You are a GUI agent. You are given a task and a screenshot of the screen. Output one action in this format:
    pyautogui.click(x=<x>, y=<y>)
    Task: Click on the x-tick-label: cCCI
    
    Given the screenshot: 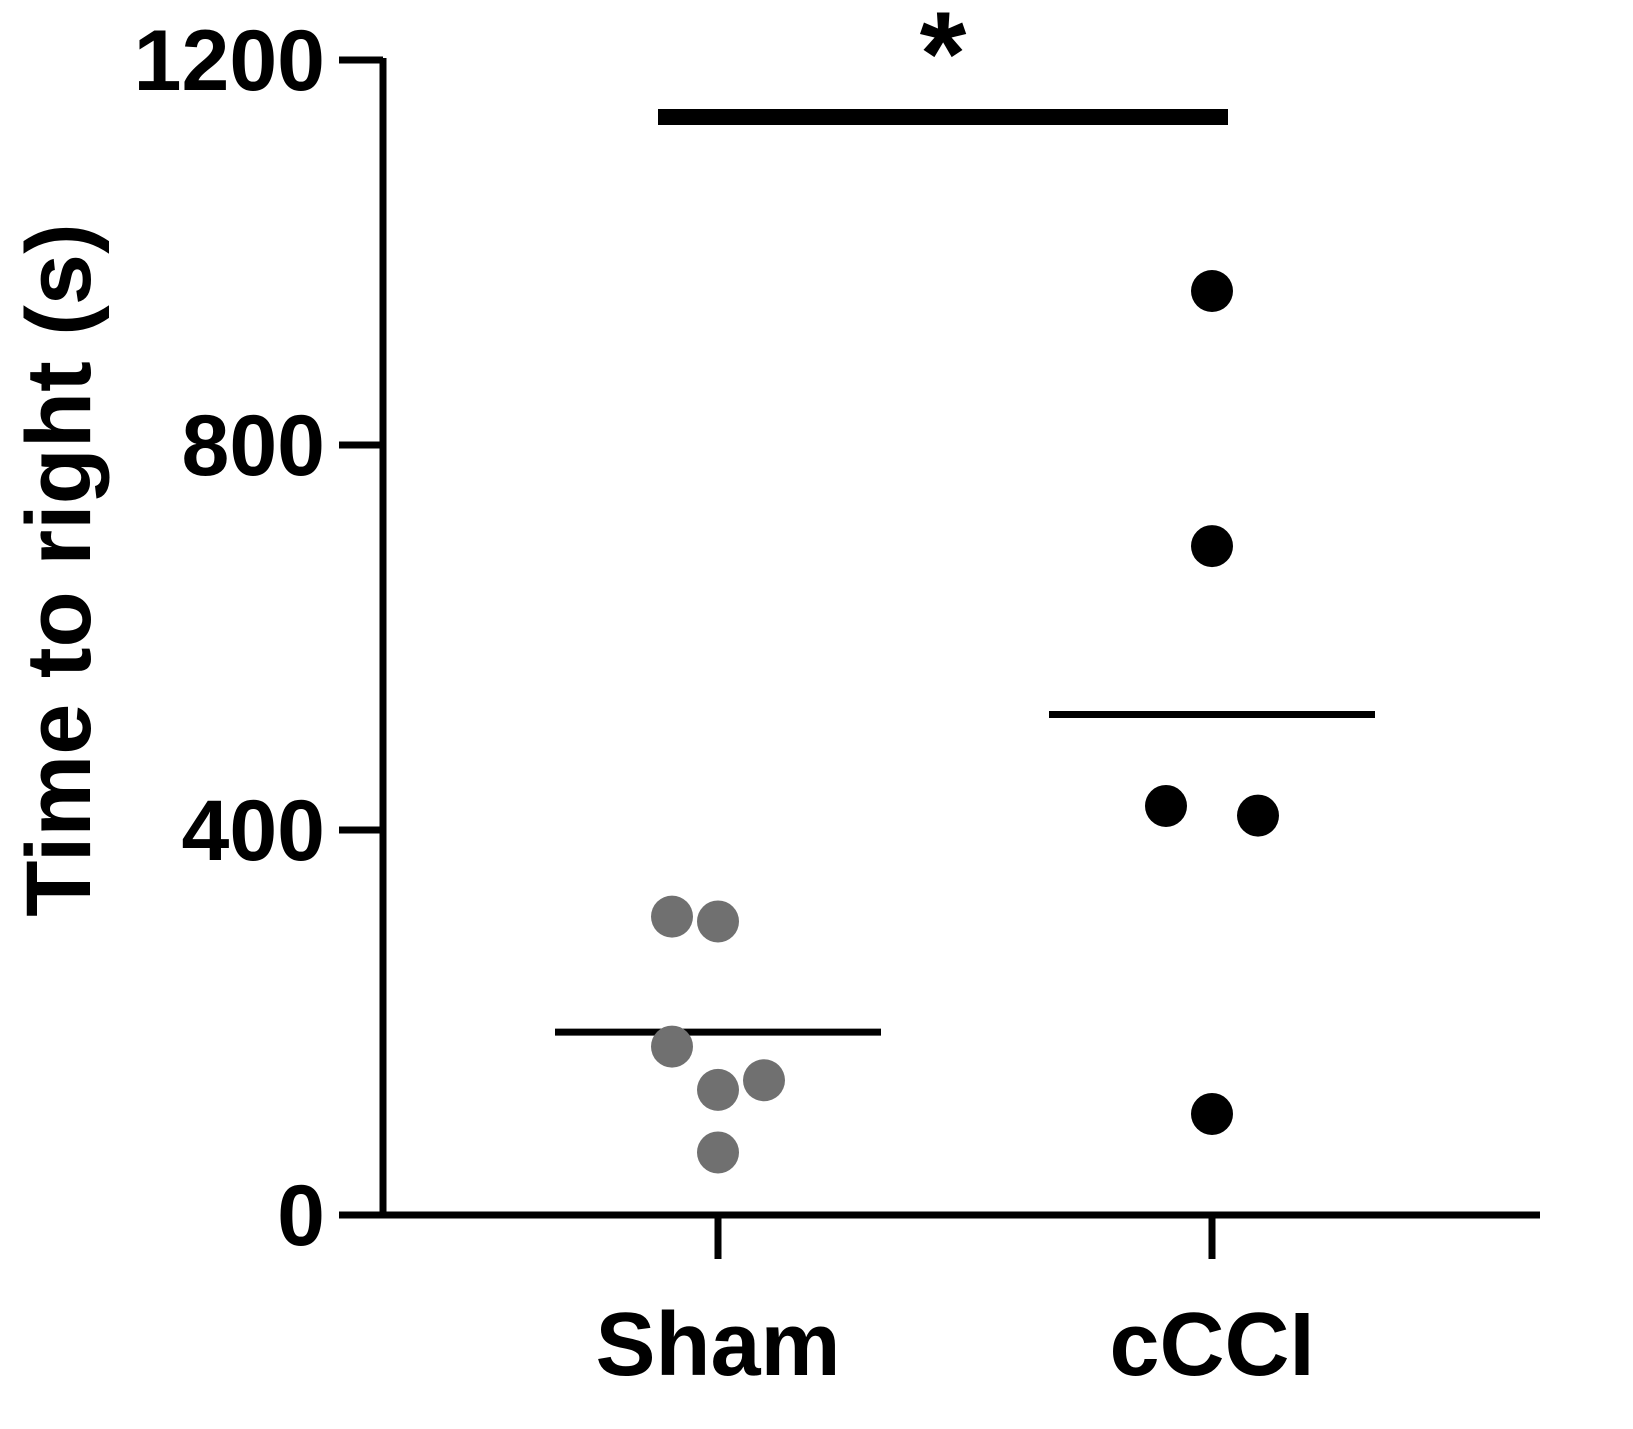 What is the action you would take?
    pyautogui.click(x=1211, y=1345)
    